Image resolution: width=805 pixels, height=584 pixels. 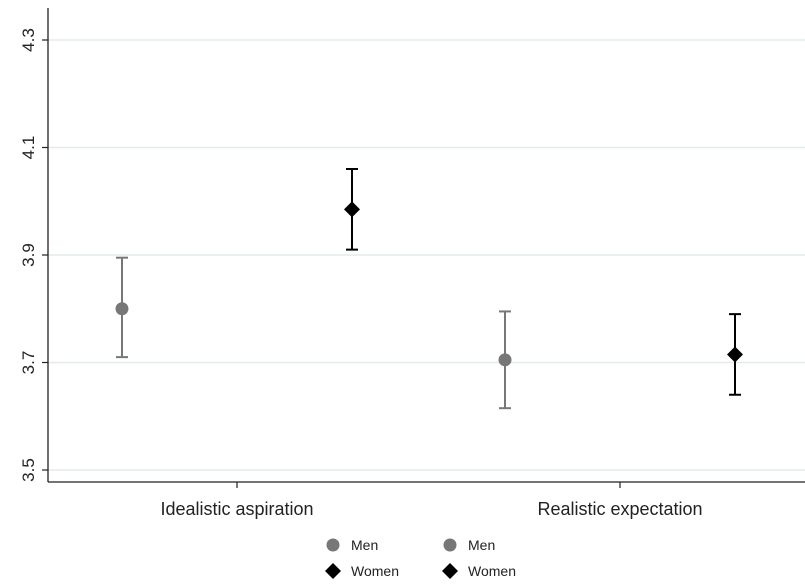 What do you see at coordinates (505, 360) in the screenshot?
I see `men-realistic-point` at bounding box center [505, 360].